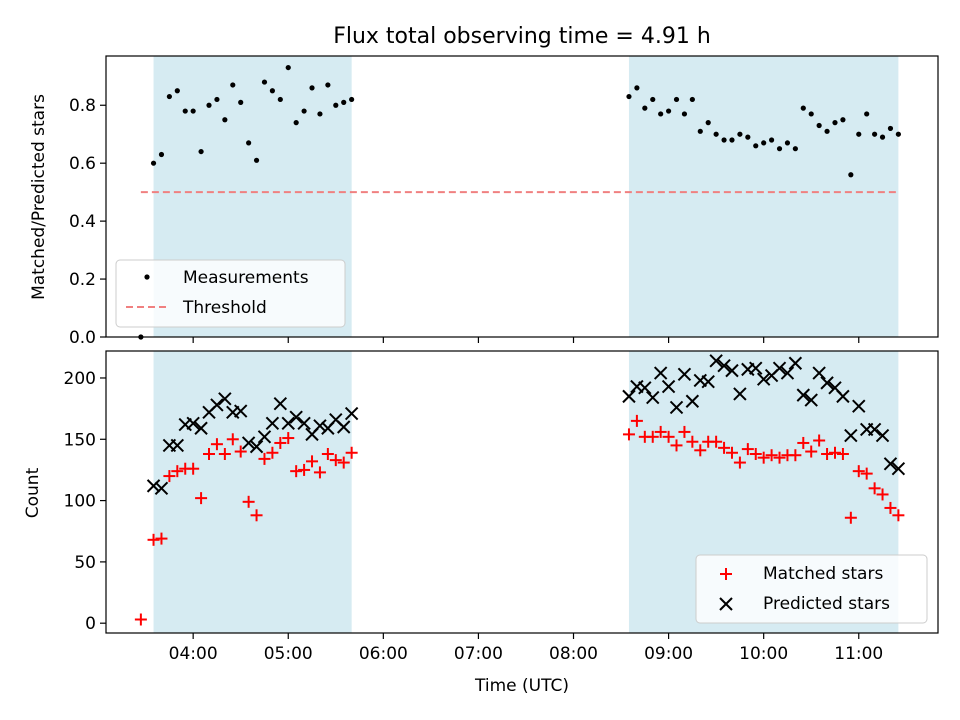 This screenshot has height=720, width=960. I want to click on x-tick-label: 08:00, so click(573, 654).